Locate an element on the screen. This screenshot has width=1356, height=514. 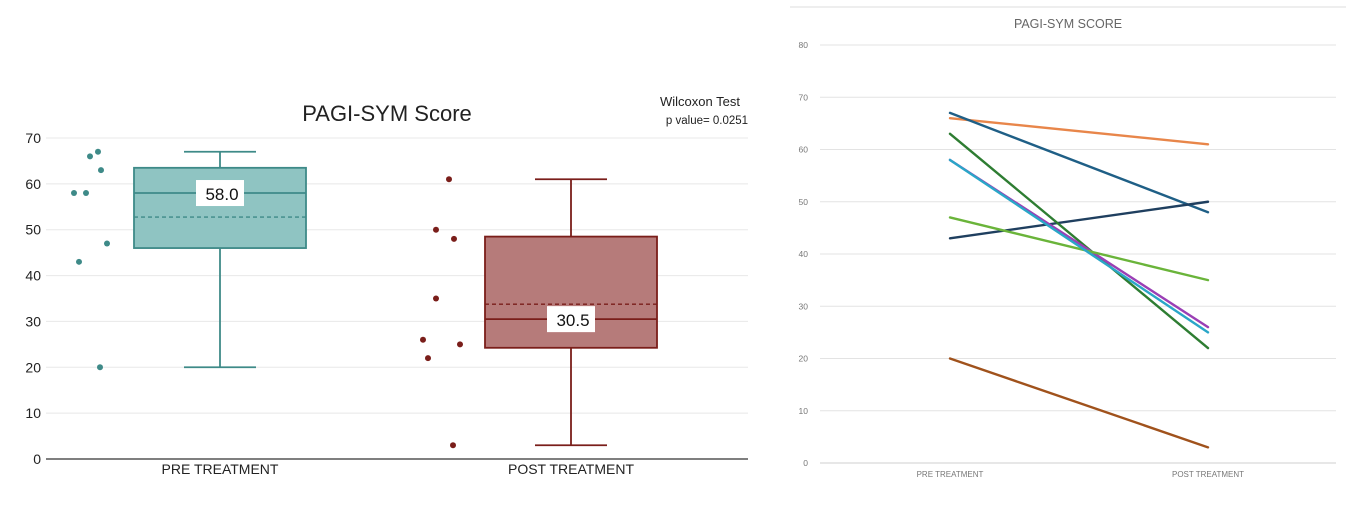
left-y-tick-label: 40 is located at coordinates (33, 276).